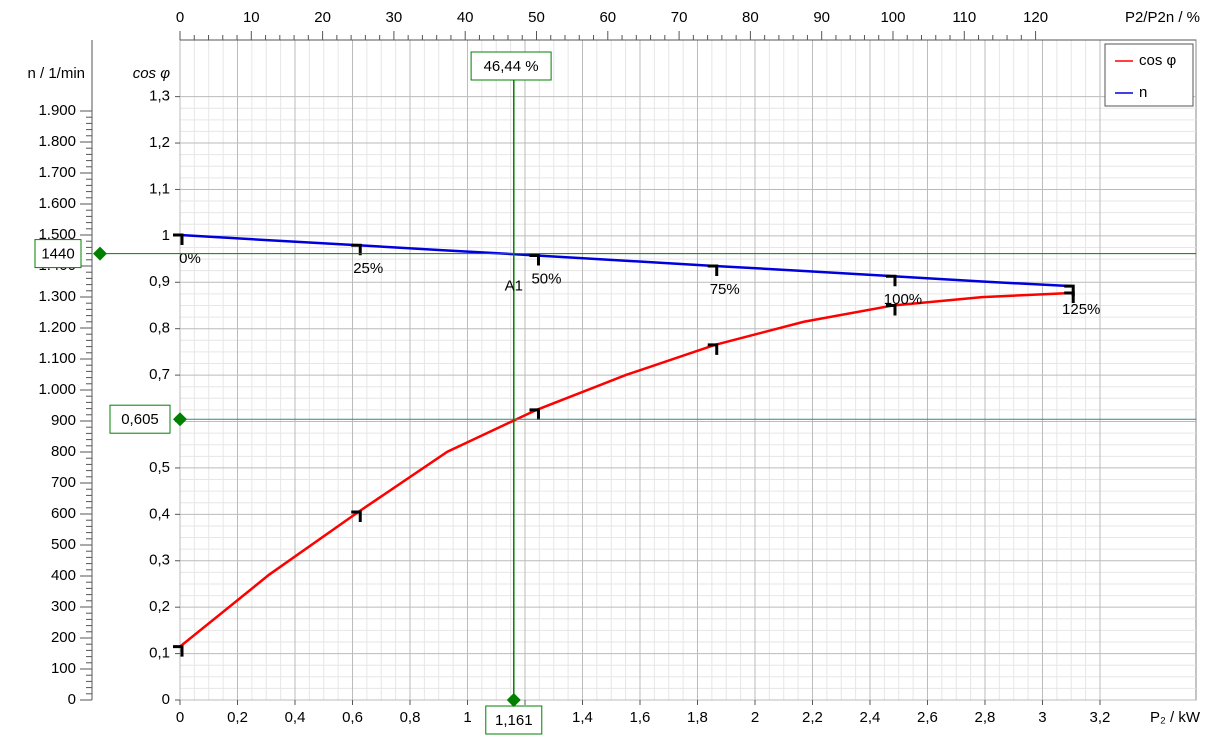  I want to click on percent-label: 46,44 %, so click(511, 66).